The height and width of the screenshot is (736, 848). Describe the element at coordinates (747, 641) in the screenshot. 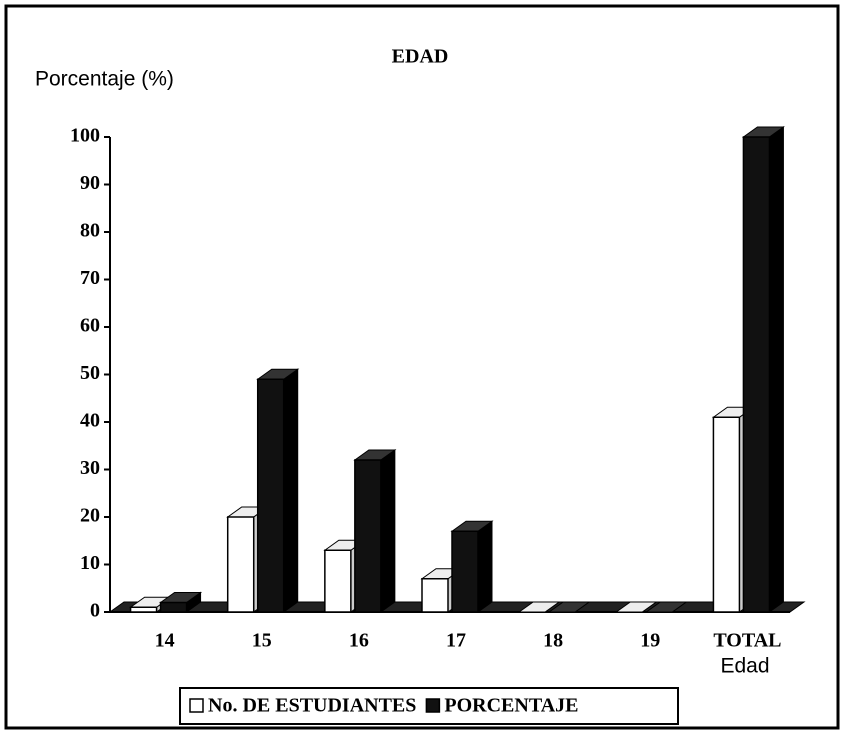

I see `x-tick-label: TOTAL` at that location.